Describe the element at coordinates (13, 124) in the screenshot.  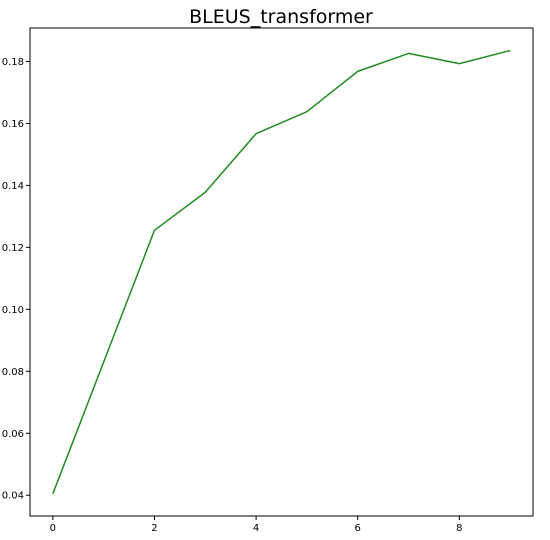
I see `y-tick-label: 0.16` at that location.